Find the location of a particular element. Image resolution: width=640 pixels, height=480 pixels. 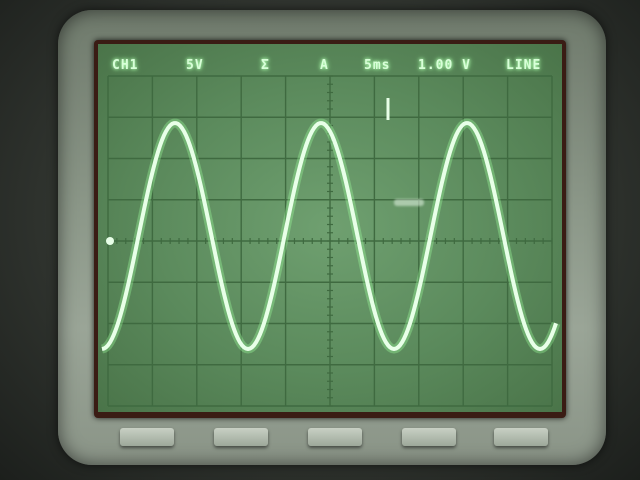

softkey-row is located at coordinates (330, 439).